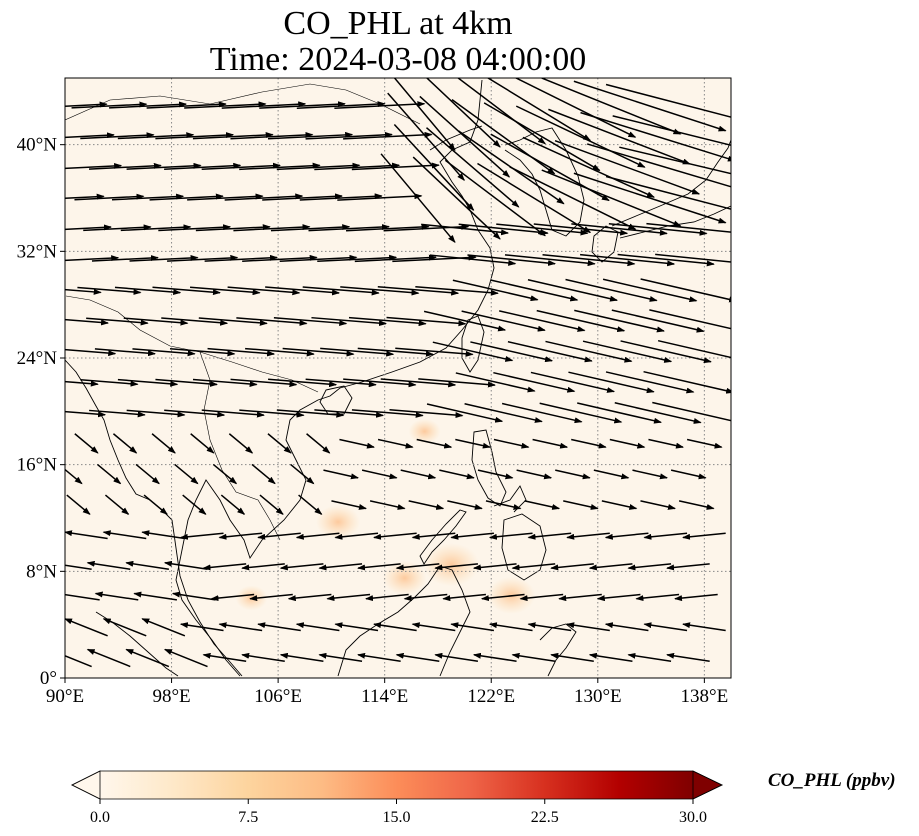  Describe the element at coordinates (705, 696) in the screenshot. I see `lon-tick-label: 138°E` at that location.